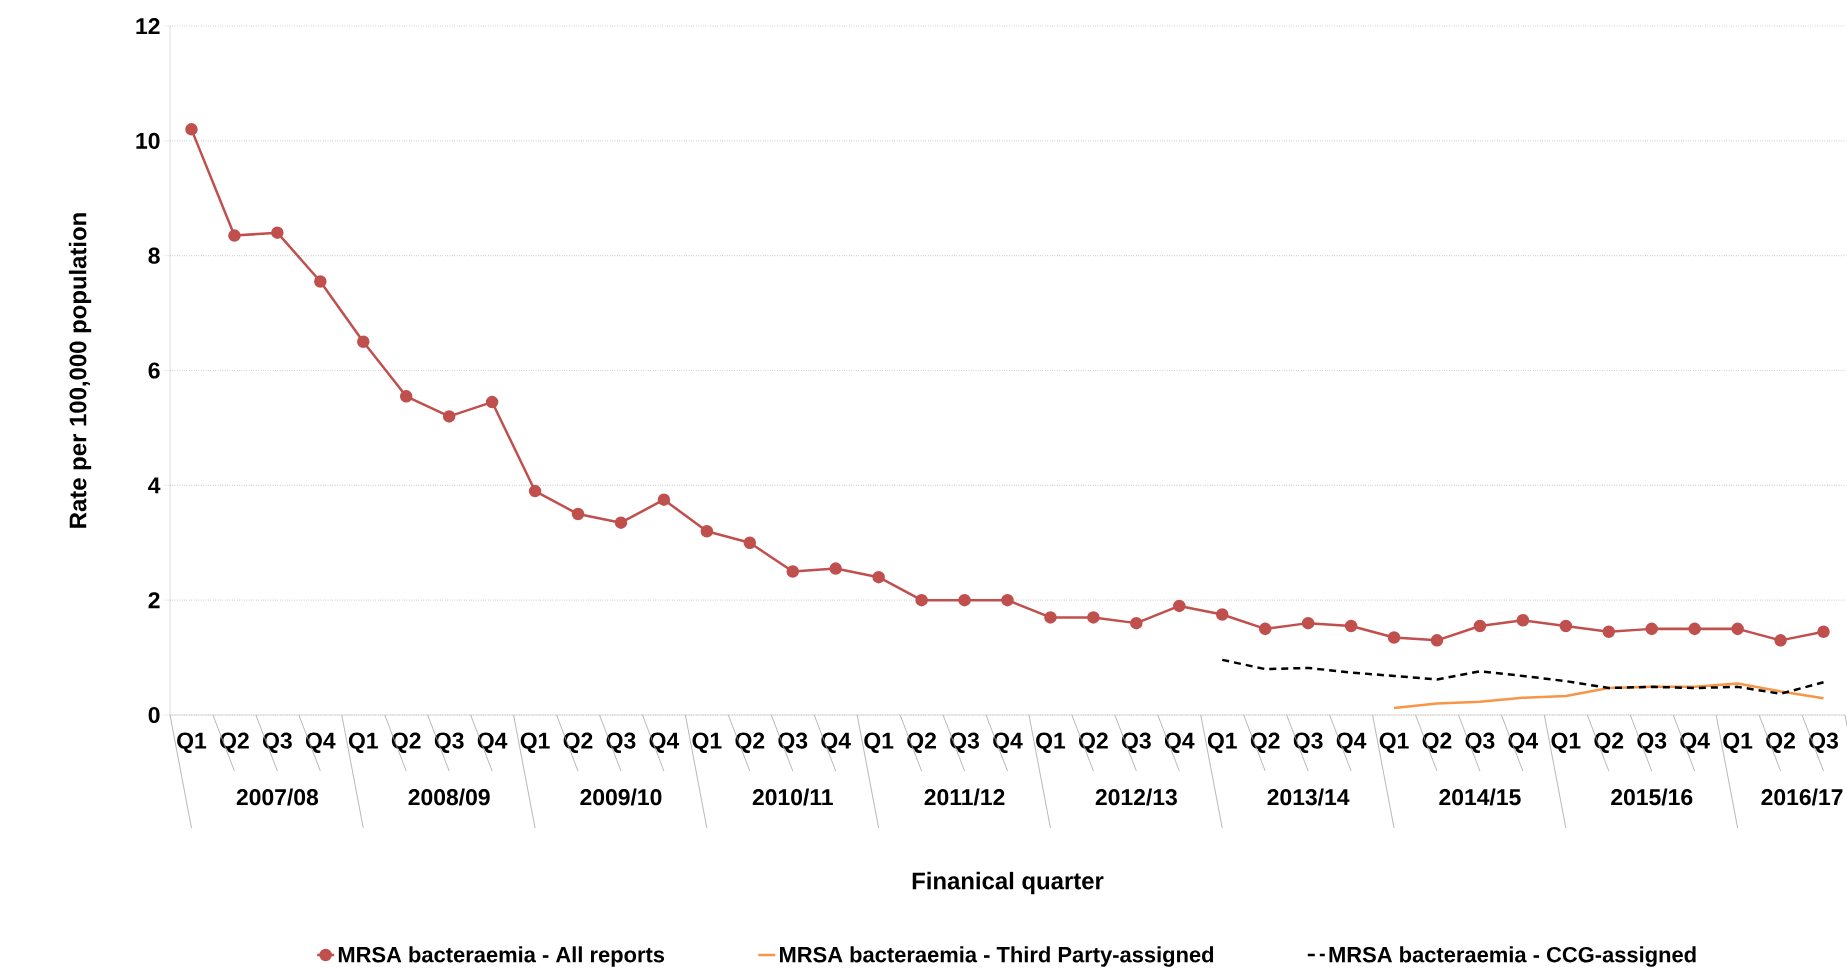  Describe the element at coordinates (449, 797) in the screenshot. I see `text: 2008/09` at that location.